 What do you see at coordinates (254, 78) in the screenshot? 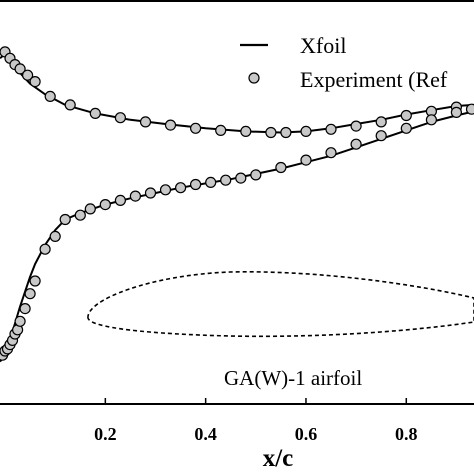
I see `legend-circle-marker` at bounding box center [254, 78].